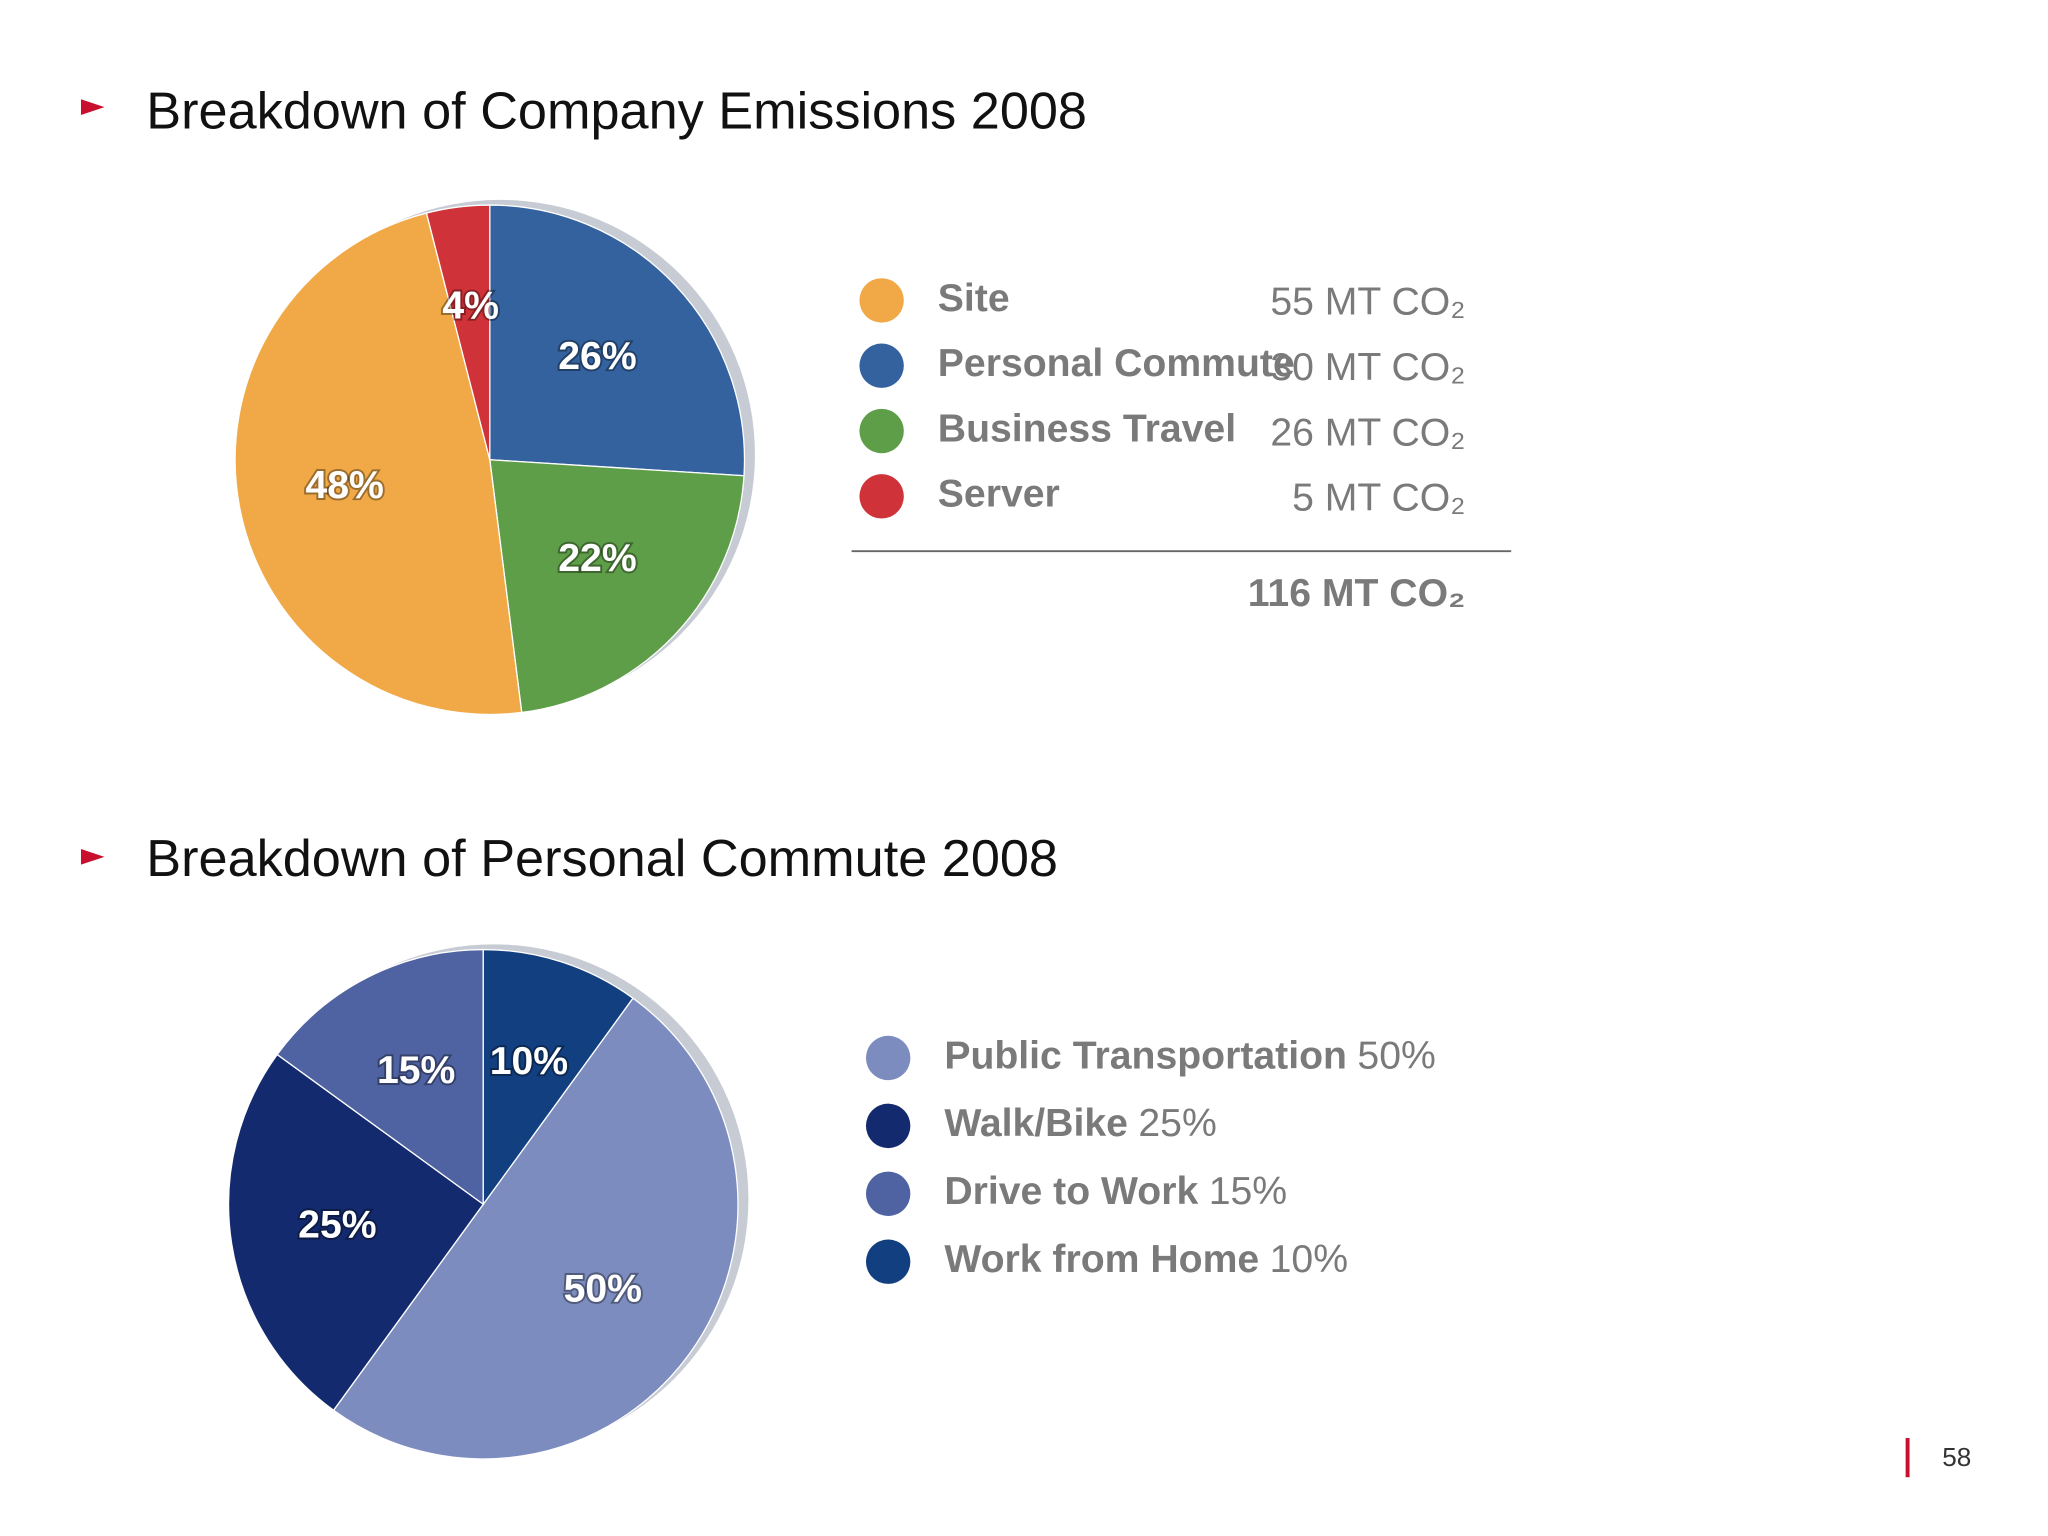  I want to click on slice-label: 26%, so click(597, 356).